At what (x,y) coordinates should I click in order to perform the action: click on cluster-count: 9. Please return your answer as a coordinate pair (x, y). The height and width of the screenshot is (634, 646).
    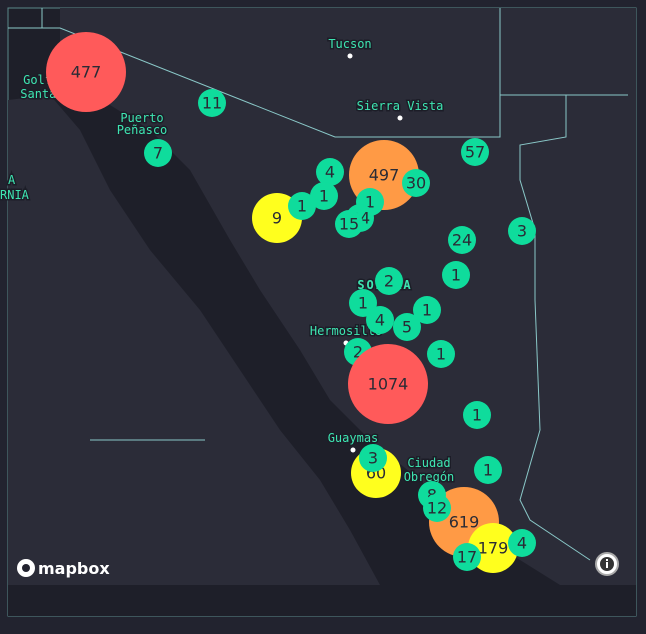
    Looking at the image, I should click on (277, 218).